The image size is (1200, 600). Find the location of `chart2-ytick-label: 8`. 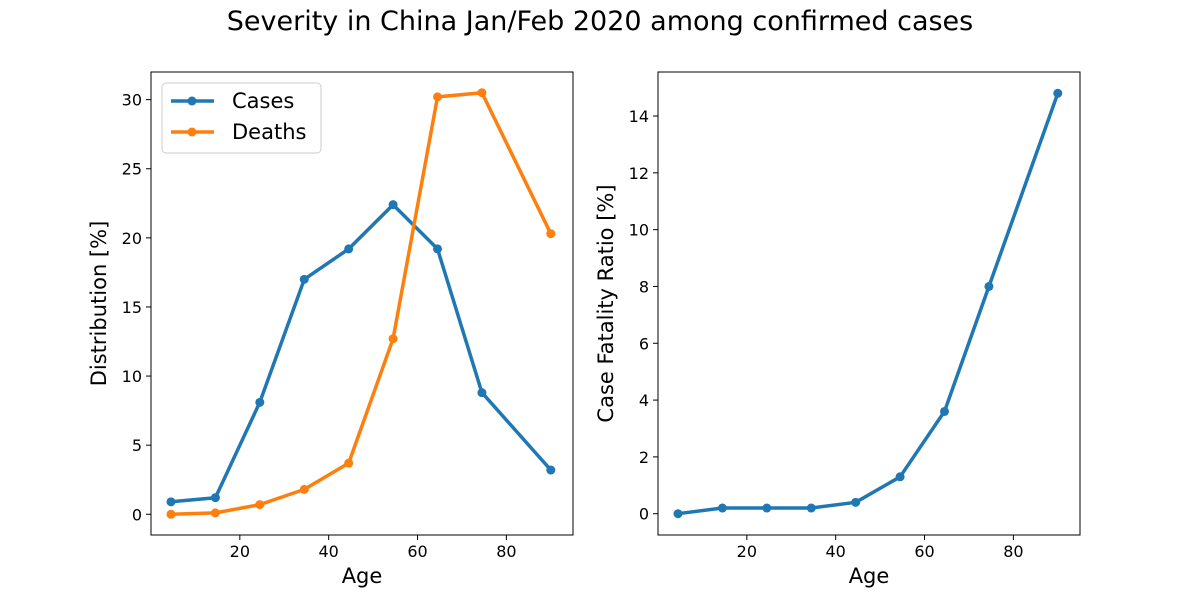

chart2-ytick-label: 8 is located at coordinates (644, 286).